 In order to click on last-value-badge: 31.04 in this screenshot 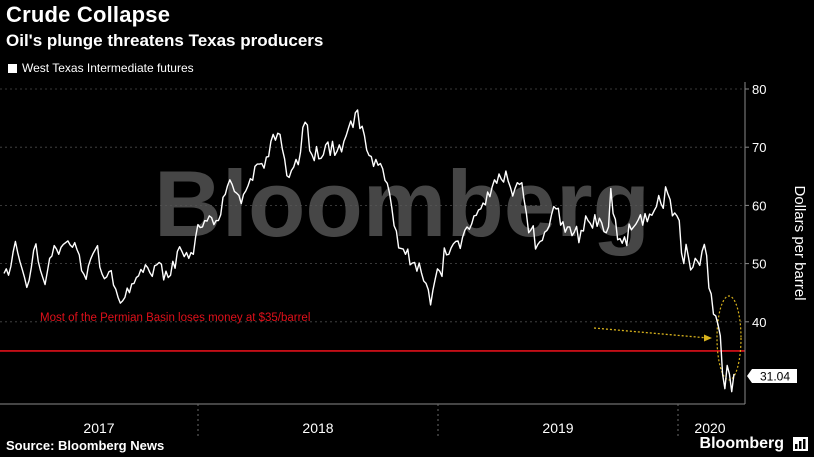, I will do `click(772, 376)`.